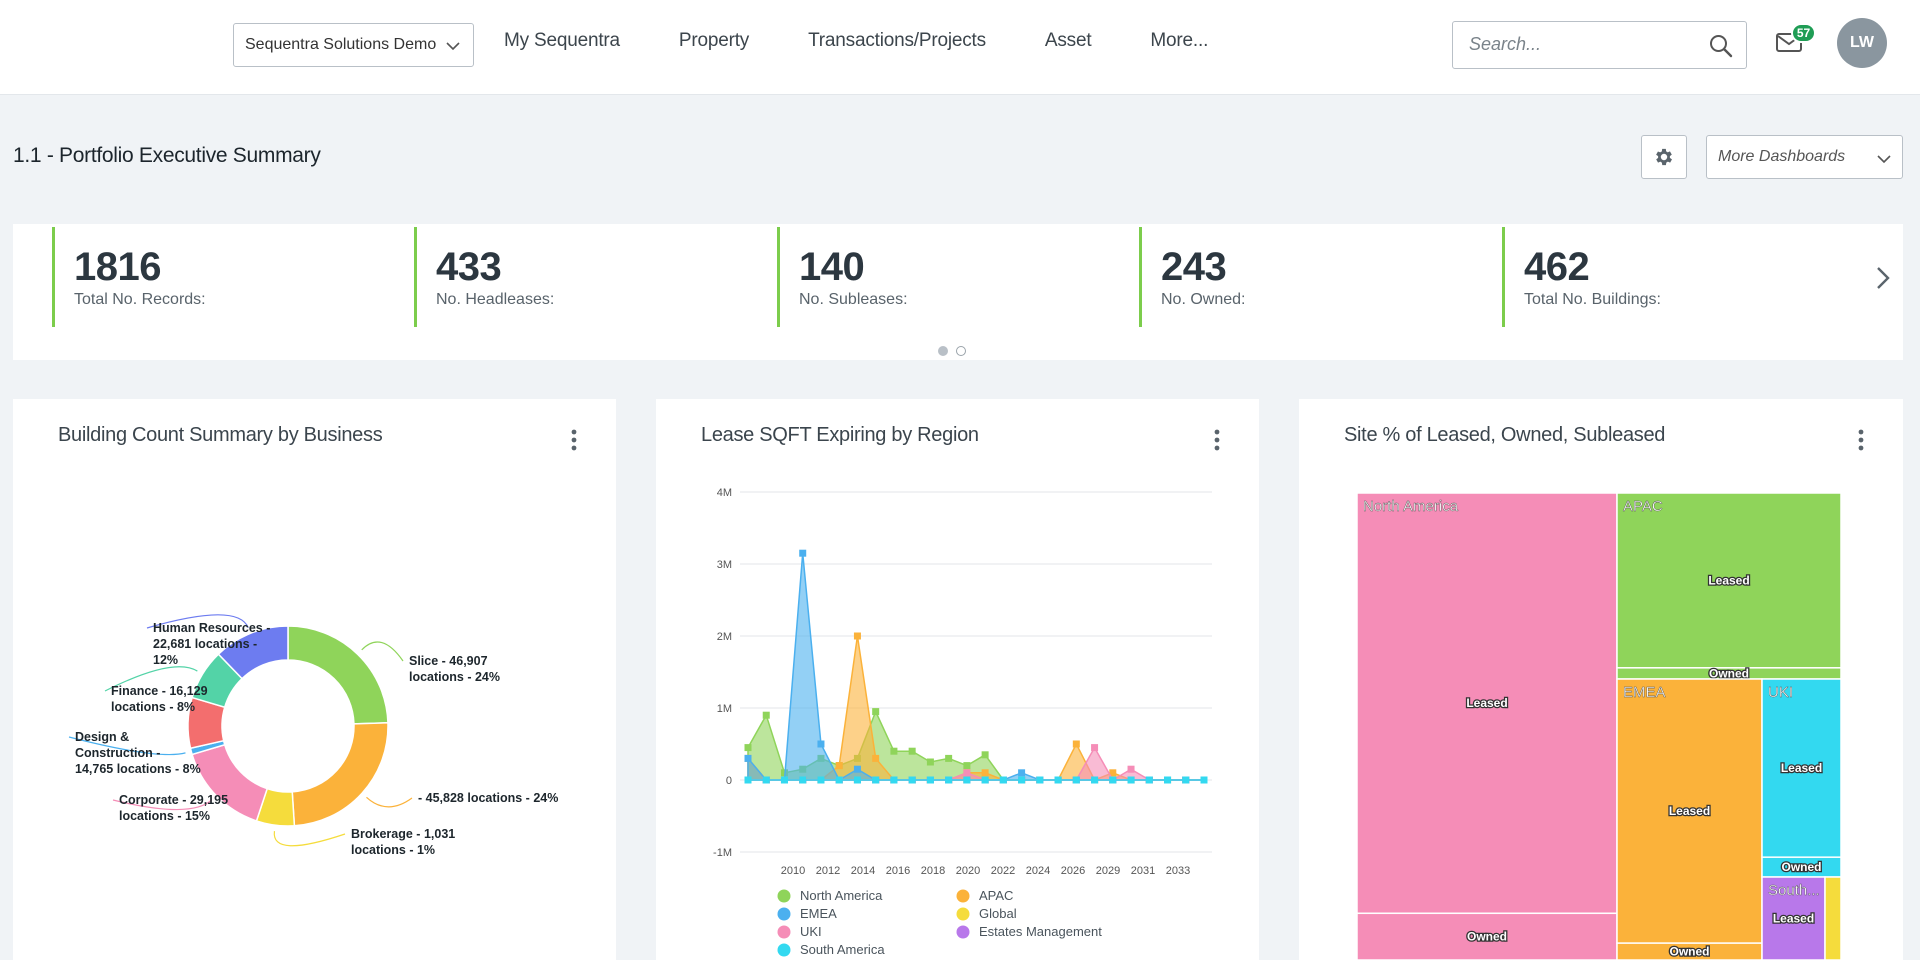 Image resolution: width=1920 pixels, height=960 pixels. What do you see at coordinates (898, 871) in the screenshot?
I see `x-tick-label: 2016` at bounding box center [898, 871].